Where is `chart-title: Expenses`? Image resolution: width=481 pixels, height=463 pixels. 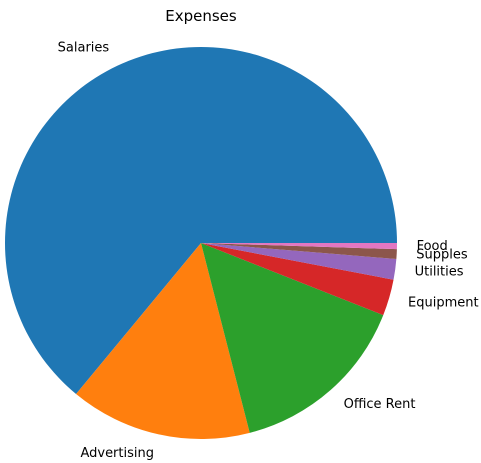
chart-title: Expenses is located at coordinates (201, 16).